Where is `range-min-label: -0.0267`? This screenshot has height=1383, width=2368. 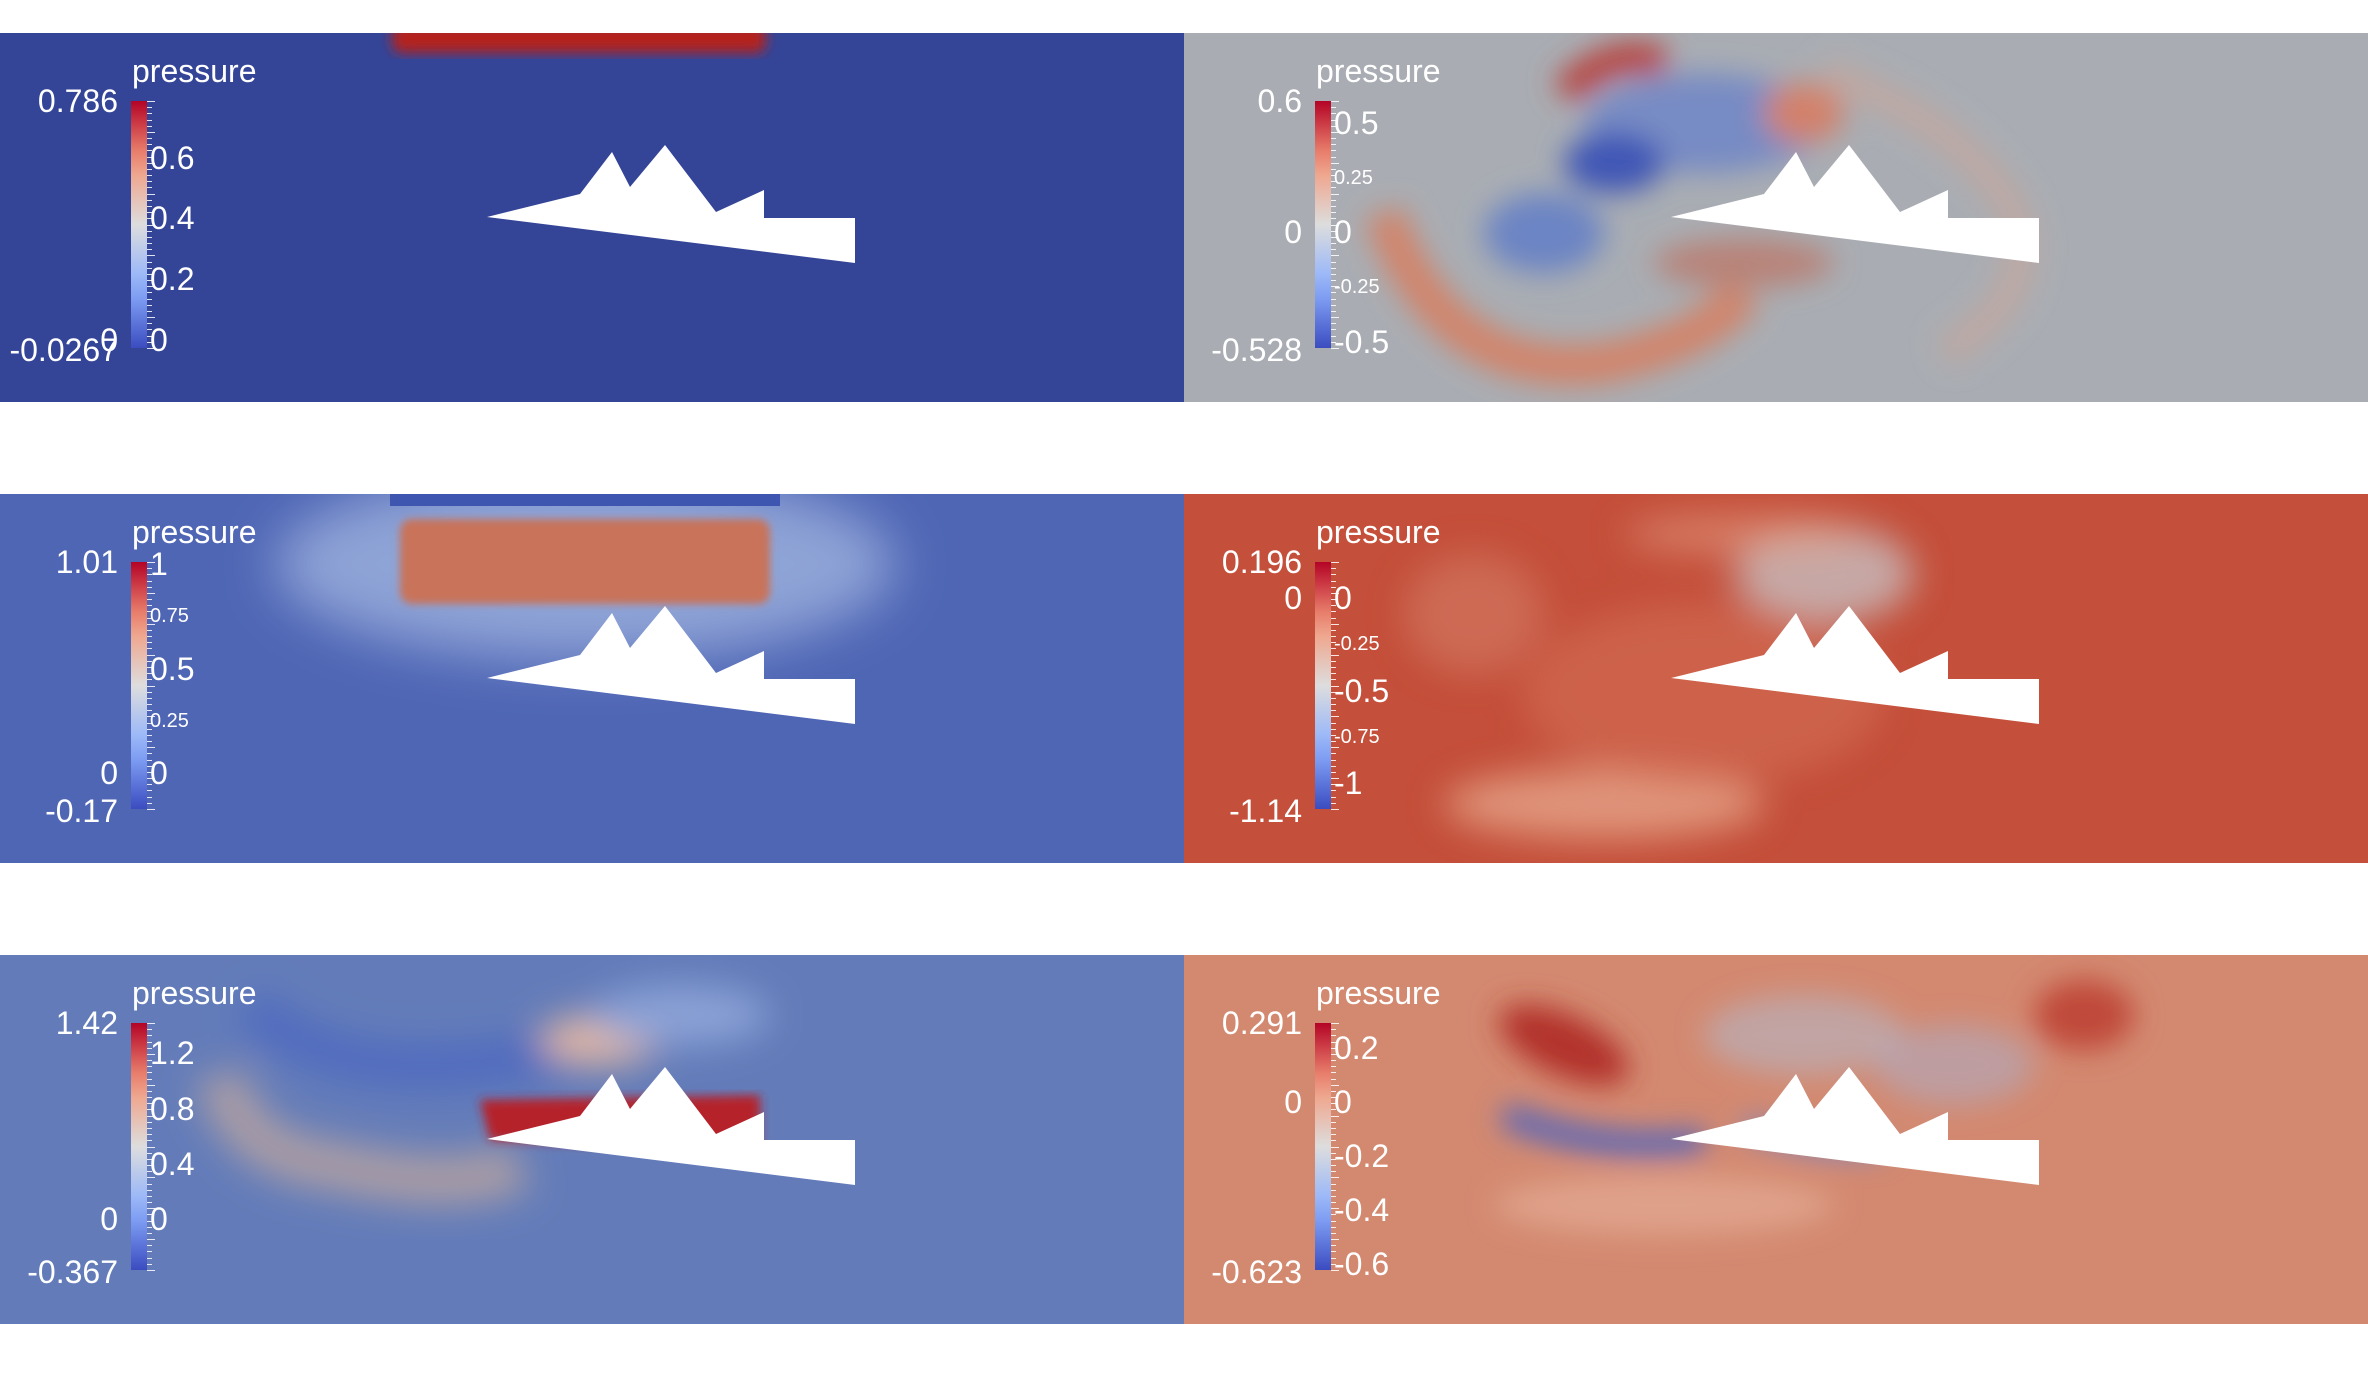
range-min-label: -0.0267 is located at coordinates (63, 350).